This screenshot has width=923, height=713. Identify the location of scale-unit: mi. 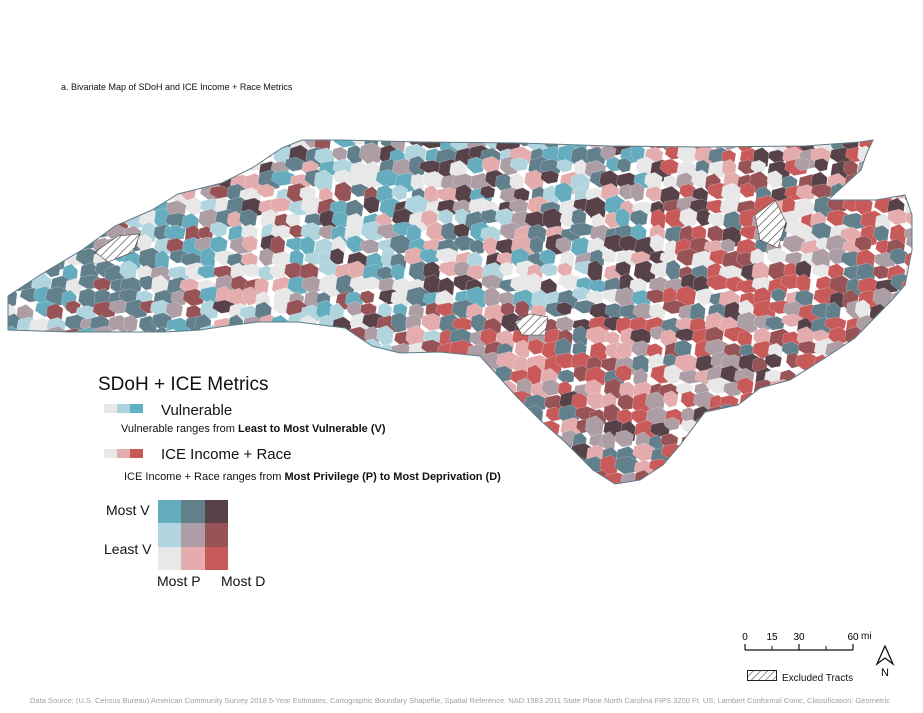
(866, 636).